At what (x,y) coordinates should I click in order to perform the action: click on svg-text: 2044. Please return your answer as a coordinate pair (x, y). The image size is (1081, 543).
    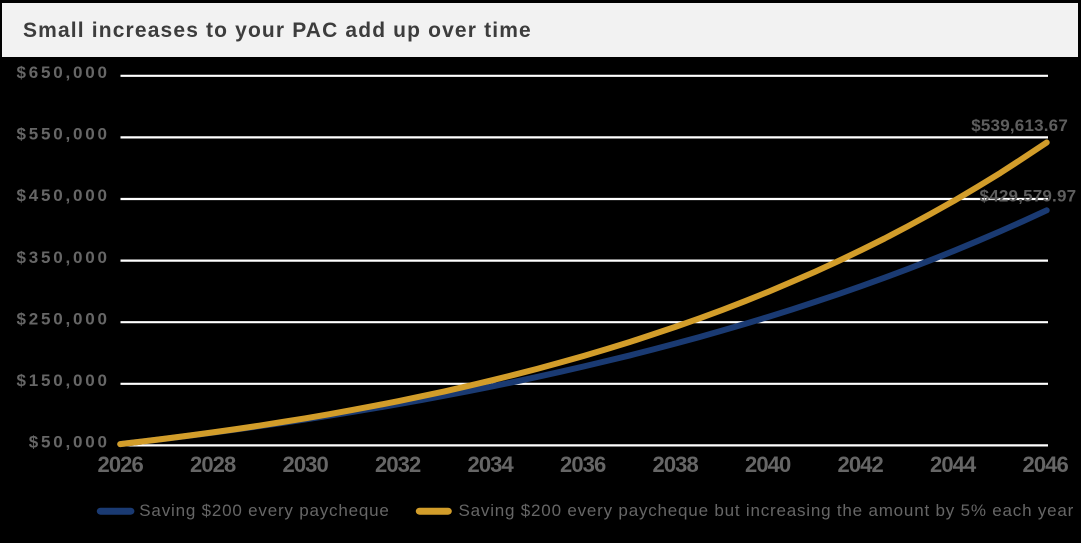
    Looking at the image, I should click on (953, 464).